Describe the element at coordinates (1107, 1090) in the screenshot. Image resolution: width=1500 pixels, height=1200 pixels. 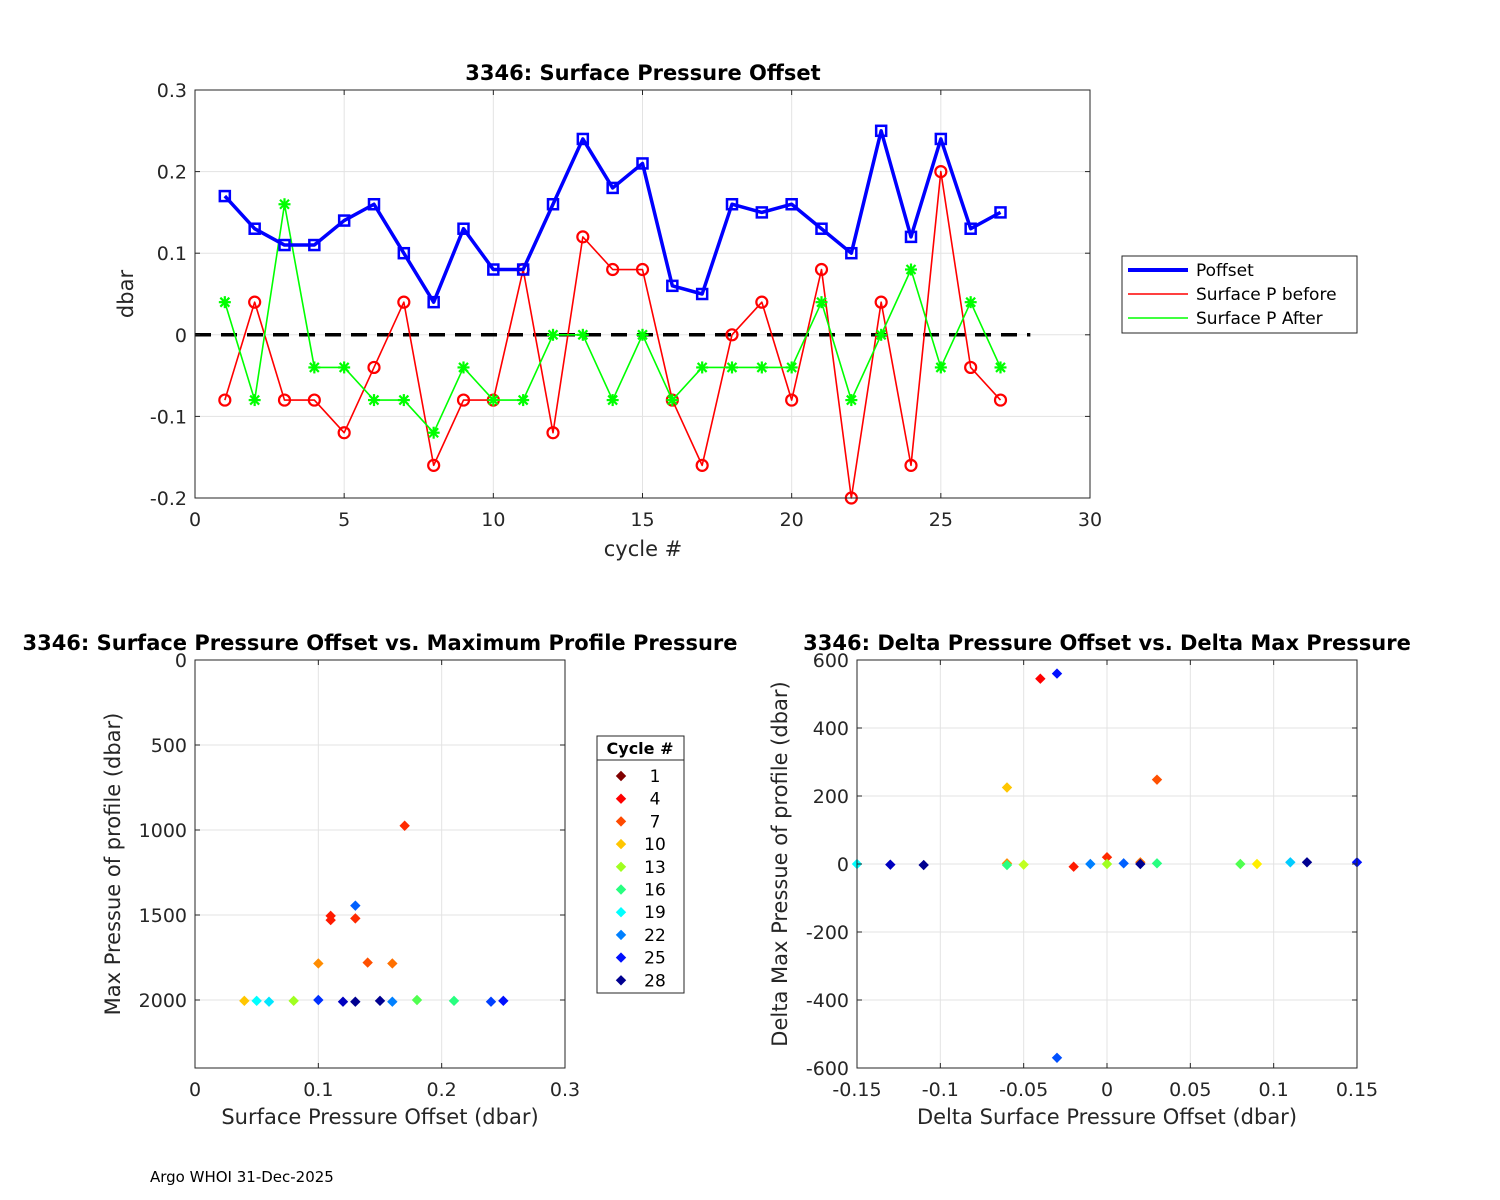
I see `bottom-right-xtick-label: 0` at that location.